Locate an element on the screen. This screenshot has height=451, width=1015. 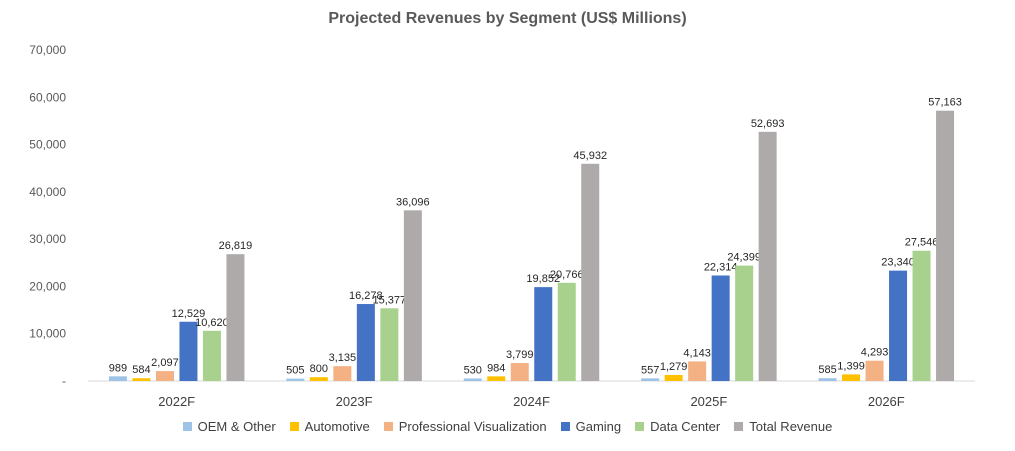
data-label: 3,799 is located at coordinates (520, 355).